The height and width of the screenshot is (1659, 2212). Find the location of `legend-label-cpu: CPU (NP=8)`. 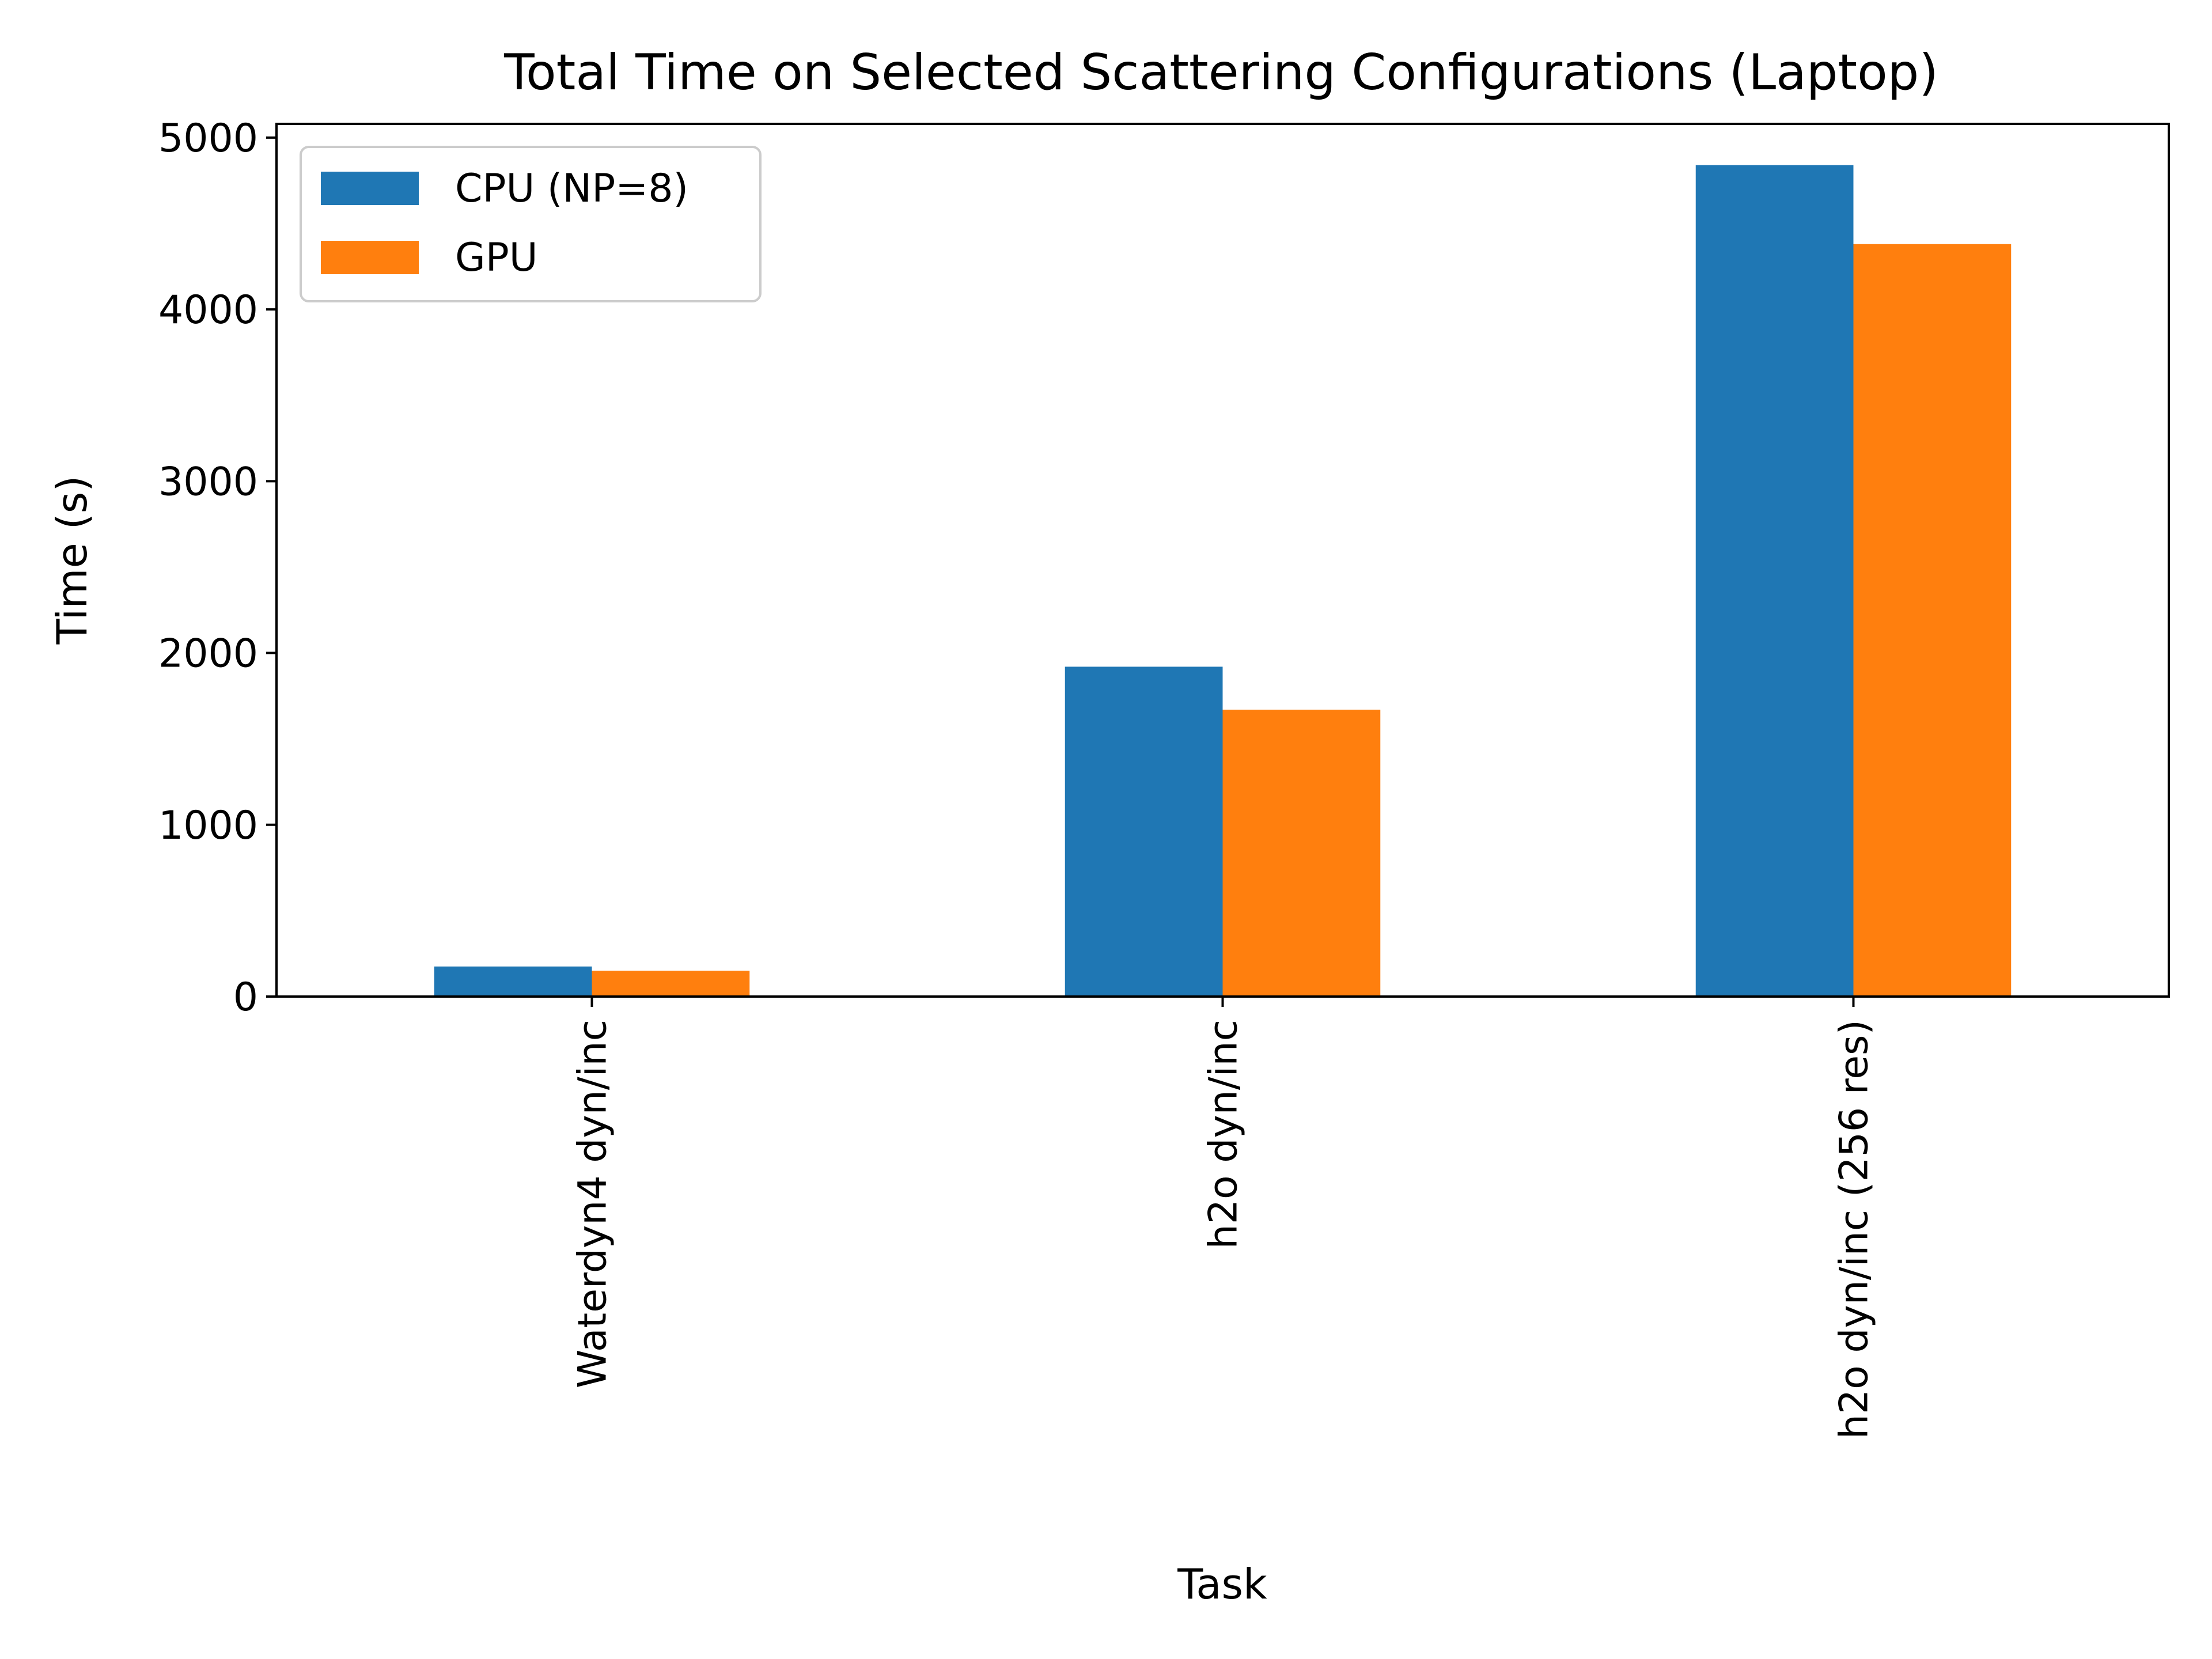

legend-label-cpu: CPU (NP=8) is located at coordinates (571, 188).